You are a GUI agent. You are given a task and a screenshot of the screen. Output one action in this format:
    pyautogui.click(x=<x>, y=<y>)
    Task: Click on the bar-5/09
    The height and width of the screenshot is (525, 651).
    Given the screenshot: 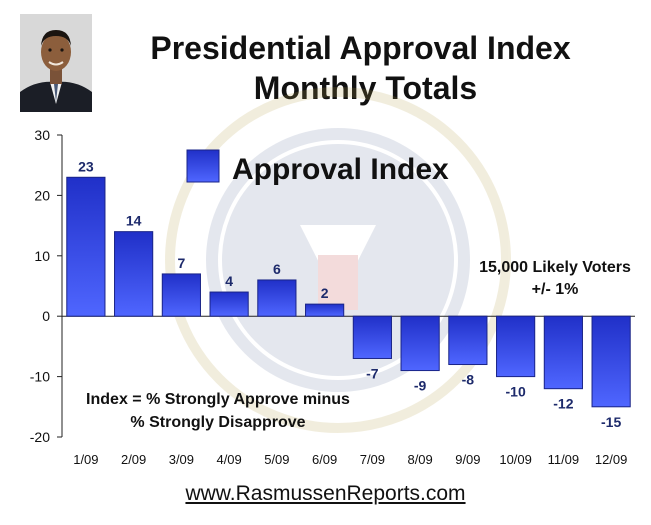 What is the action you would take?
    pyautogui.click(x=277, y=298)
    